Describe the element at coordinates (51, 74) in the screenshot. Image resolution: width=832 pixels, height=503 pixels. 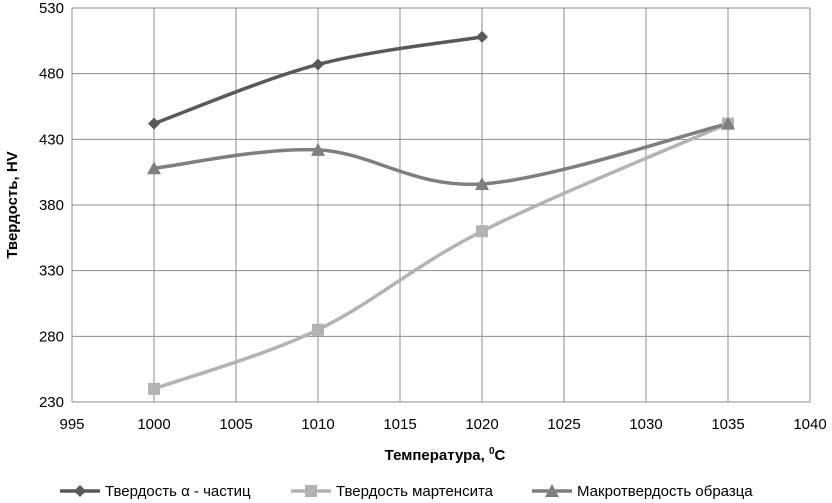
I see `y-tick-label: 480` at that location.